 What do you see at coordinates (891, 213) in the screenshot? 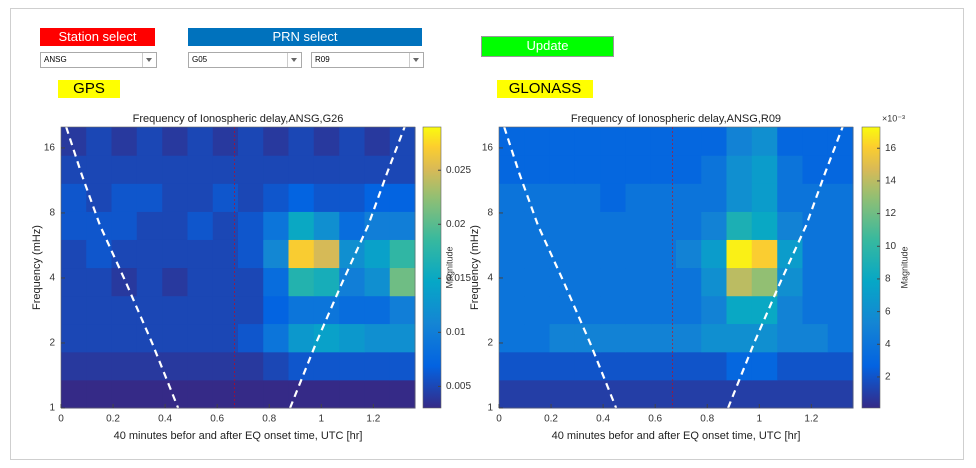
I see `colorbar-tick-label: 12` at bounding box center [891, 213].